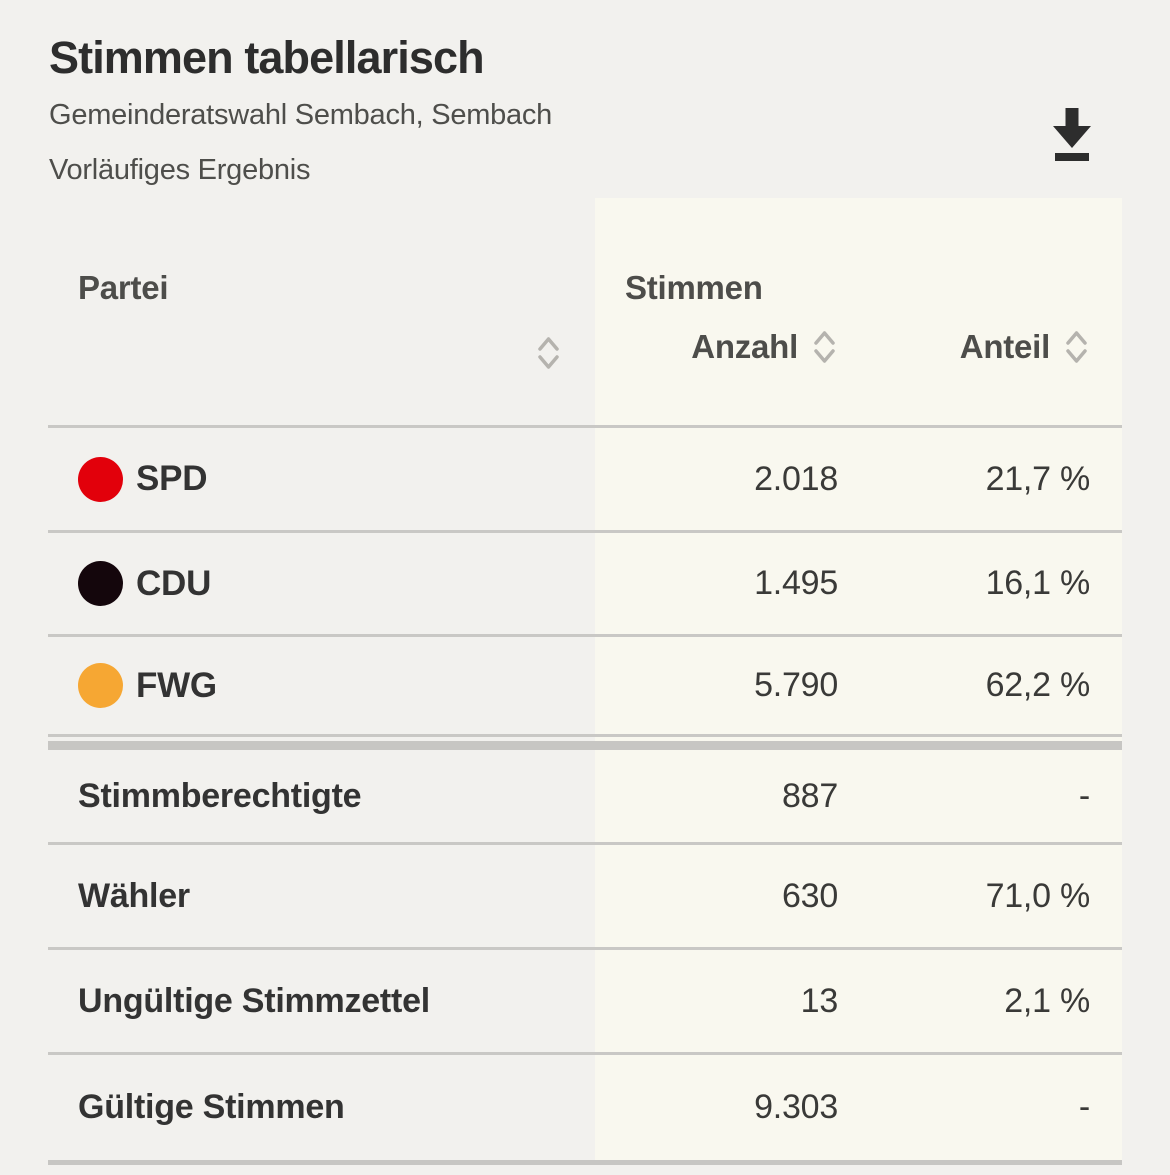  Describe the element at coordinates (585, 1002) in the screenshot. I see `summary-row: Ungültige Stimmzettel 13 2,1 %` at that location.